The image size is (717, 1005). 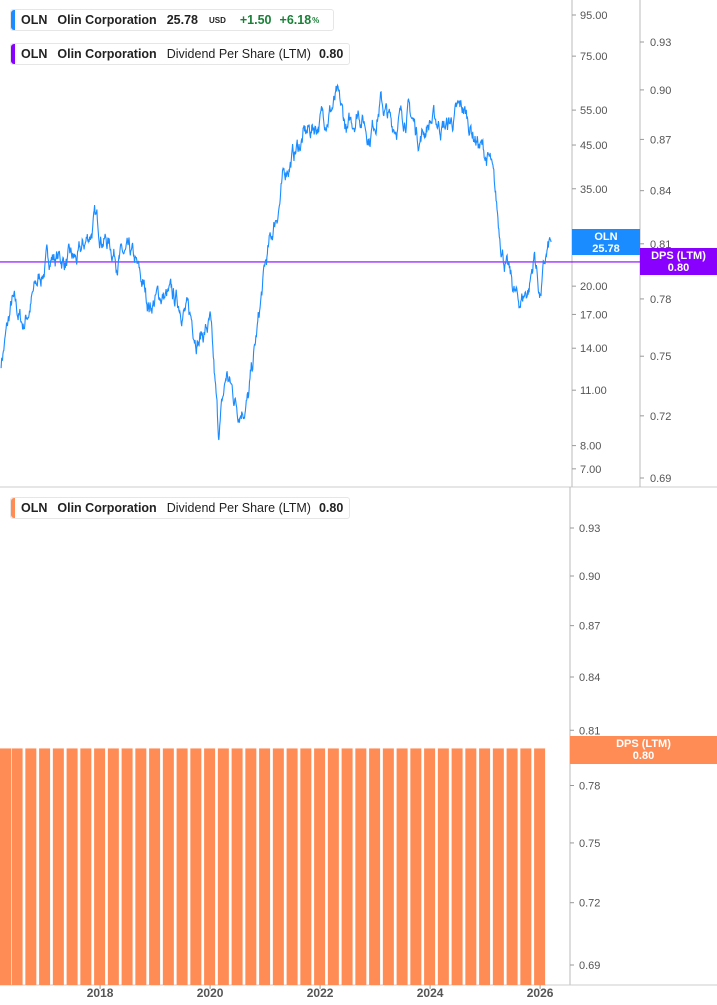 I want to click on bottom-tick-label: 0.72, so click(x=589, y=904).